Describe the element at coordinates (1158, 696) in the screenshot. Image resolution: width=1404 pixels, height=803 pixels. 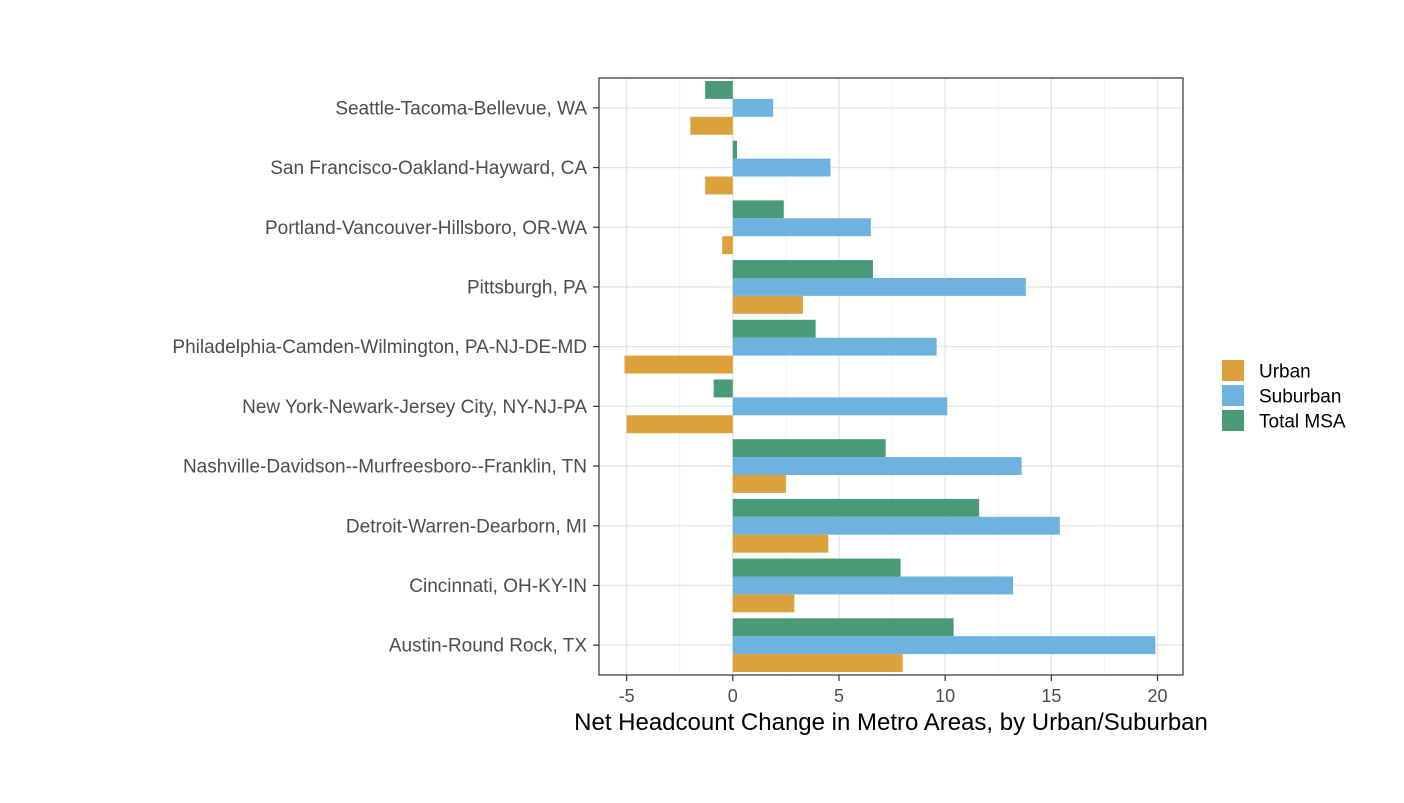
I see `x-tick-label: 20` at that location.